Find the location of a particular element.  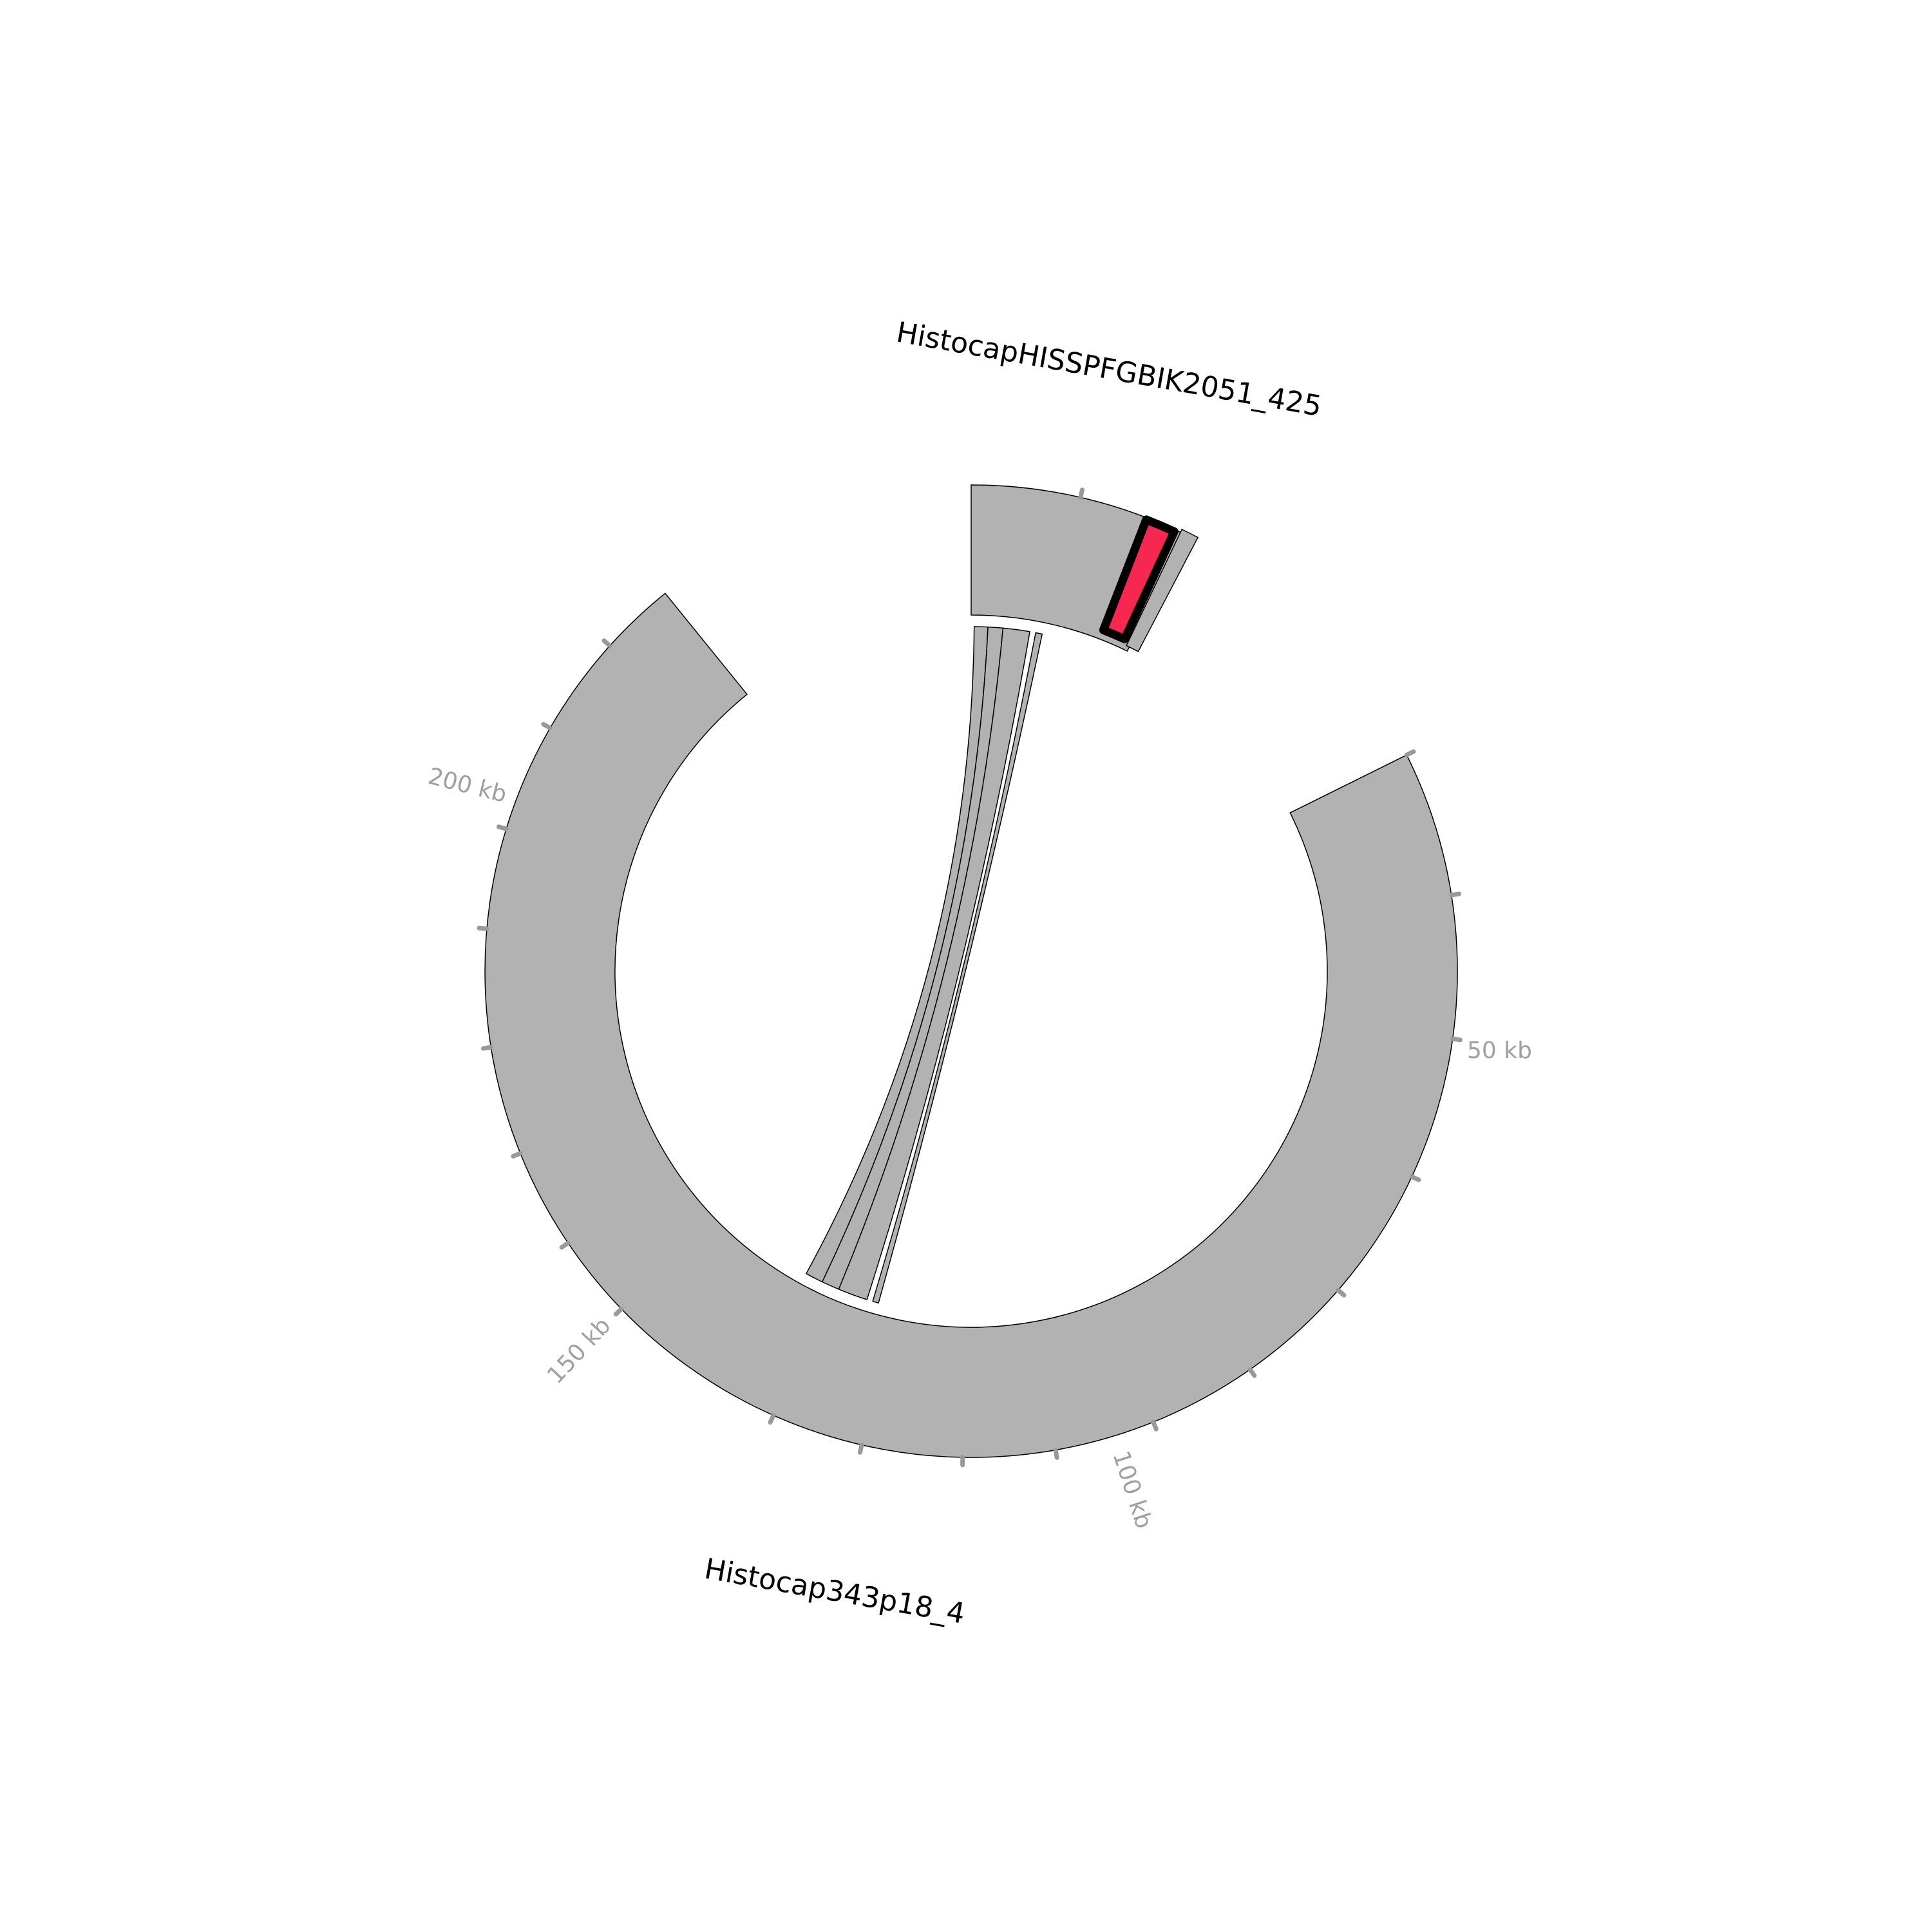

segment-label-b: Histocap343p18_4 is located at coordinates (835, 1592).